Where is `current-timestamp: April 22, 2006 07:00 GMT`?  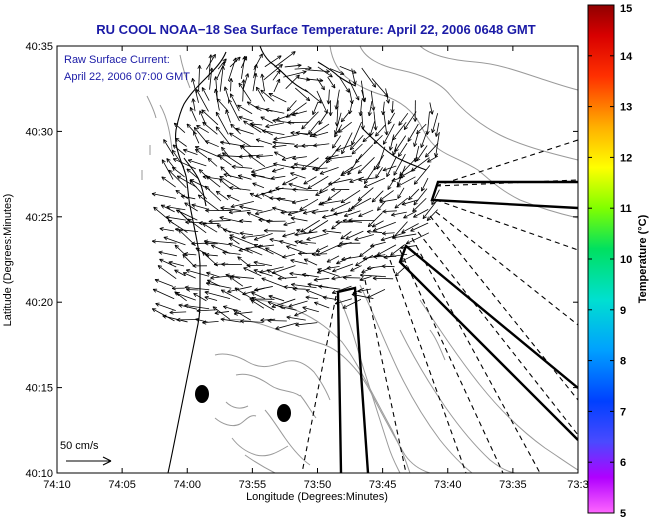 current-timestamp: April 22, 2006 07:00 GMT is located at coordinates (127, 77).